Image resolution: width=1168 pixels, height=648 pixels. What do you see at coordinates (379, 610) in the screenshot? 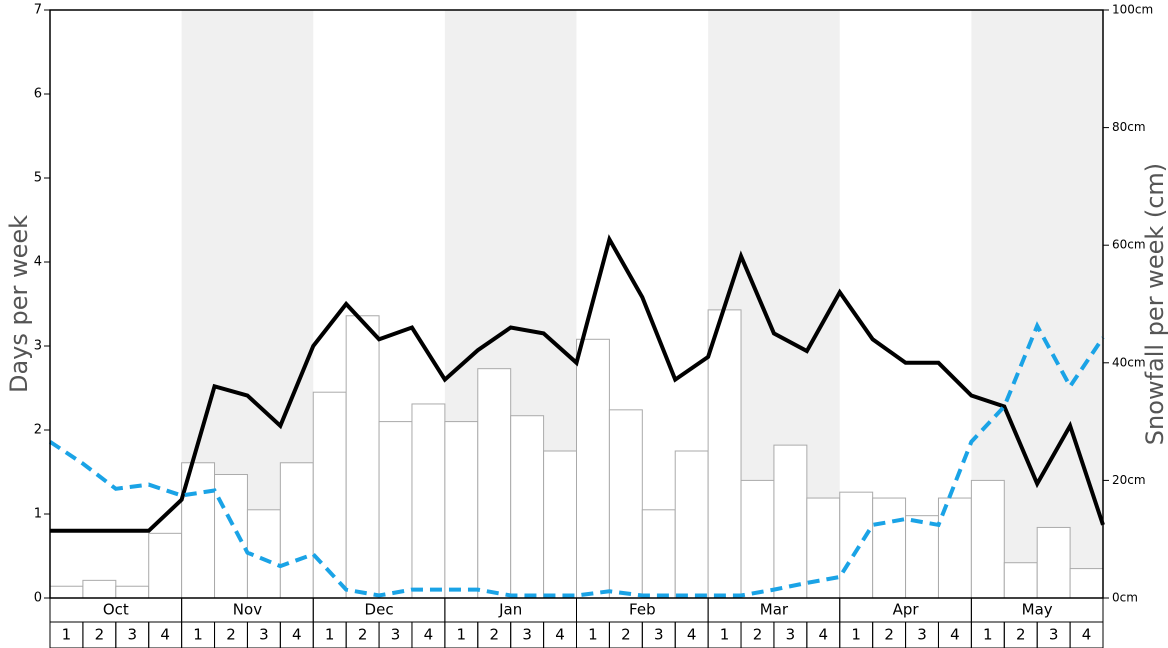
I see `month-label: Dec` at bounding box center [379, 610].